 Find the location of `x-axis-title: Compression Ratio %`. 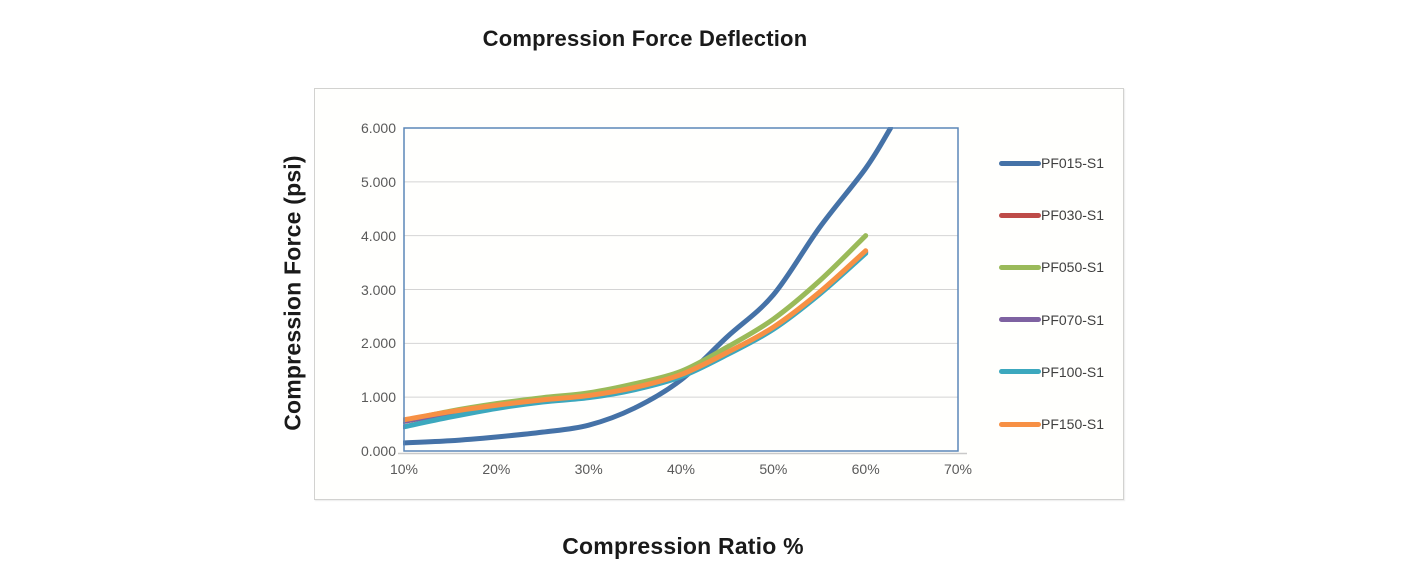

x-axis-title: Compression Ratio % is located at coordinates (683, 546).